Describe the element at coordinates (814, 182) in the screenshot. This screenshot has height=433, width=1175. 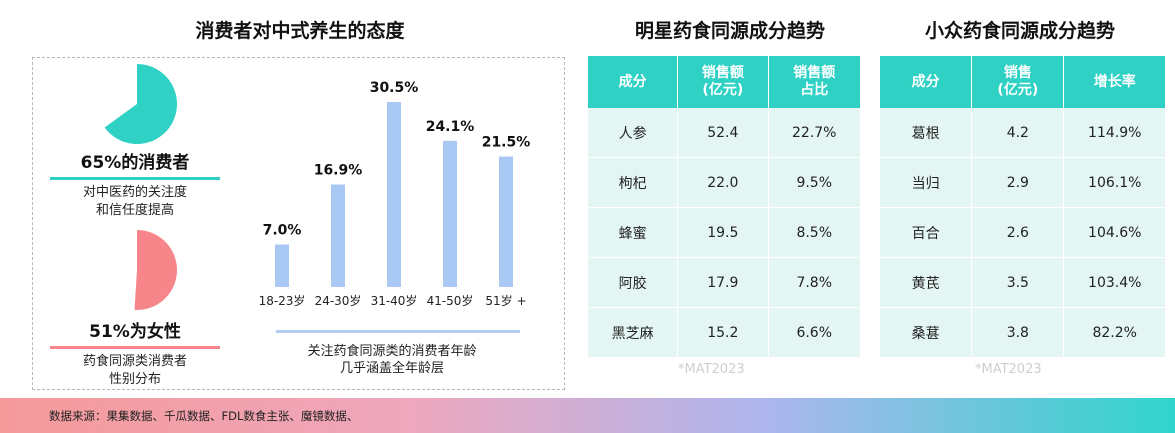
I see `table-cell: 9.5%` at that location.